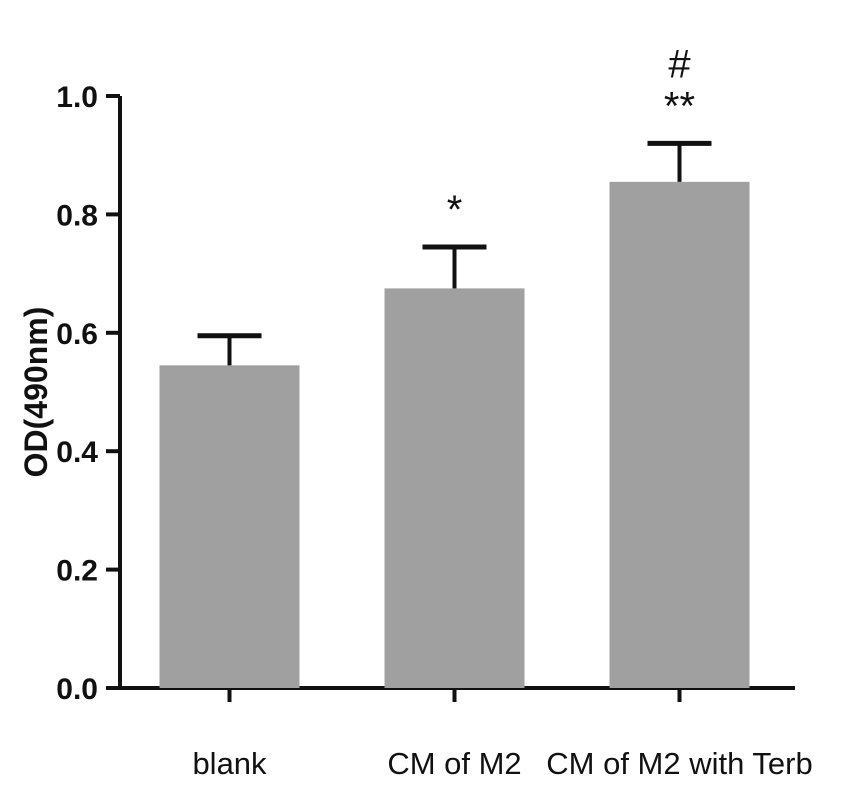 The width and height of the screenshot is (842, 788). Describe the element at coordinates (36, 392) in the screenshot. I see `y-axis-label: OD(490nm)` at that location.